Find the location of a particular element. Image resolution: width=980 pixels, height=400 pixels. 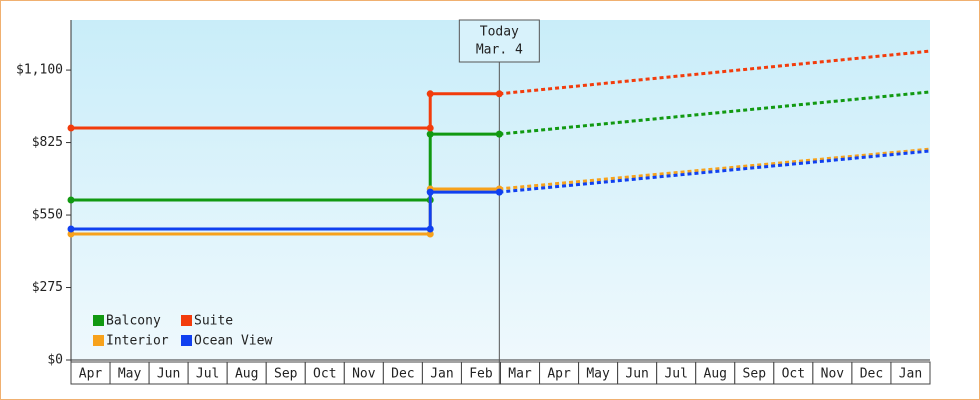

y-tick-label: $1,100 is located at coordinates (39, 70).